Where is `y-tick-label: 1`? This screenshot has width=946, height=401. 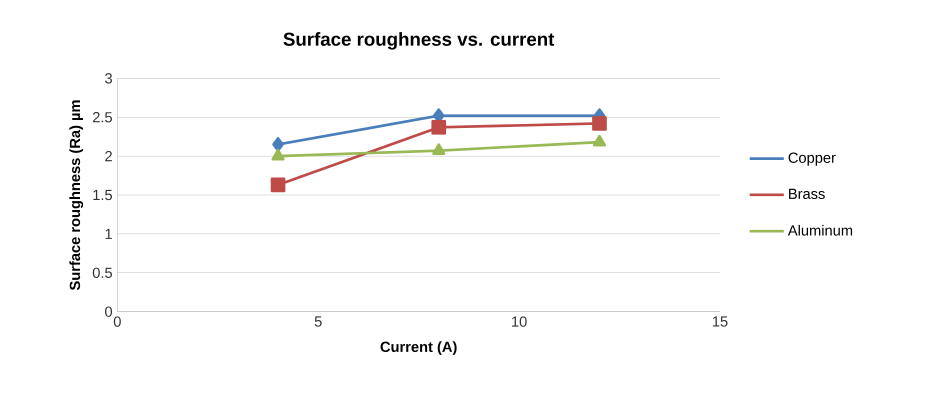 y-tick-label: 1 is located at coordinates (109, 233).